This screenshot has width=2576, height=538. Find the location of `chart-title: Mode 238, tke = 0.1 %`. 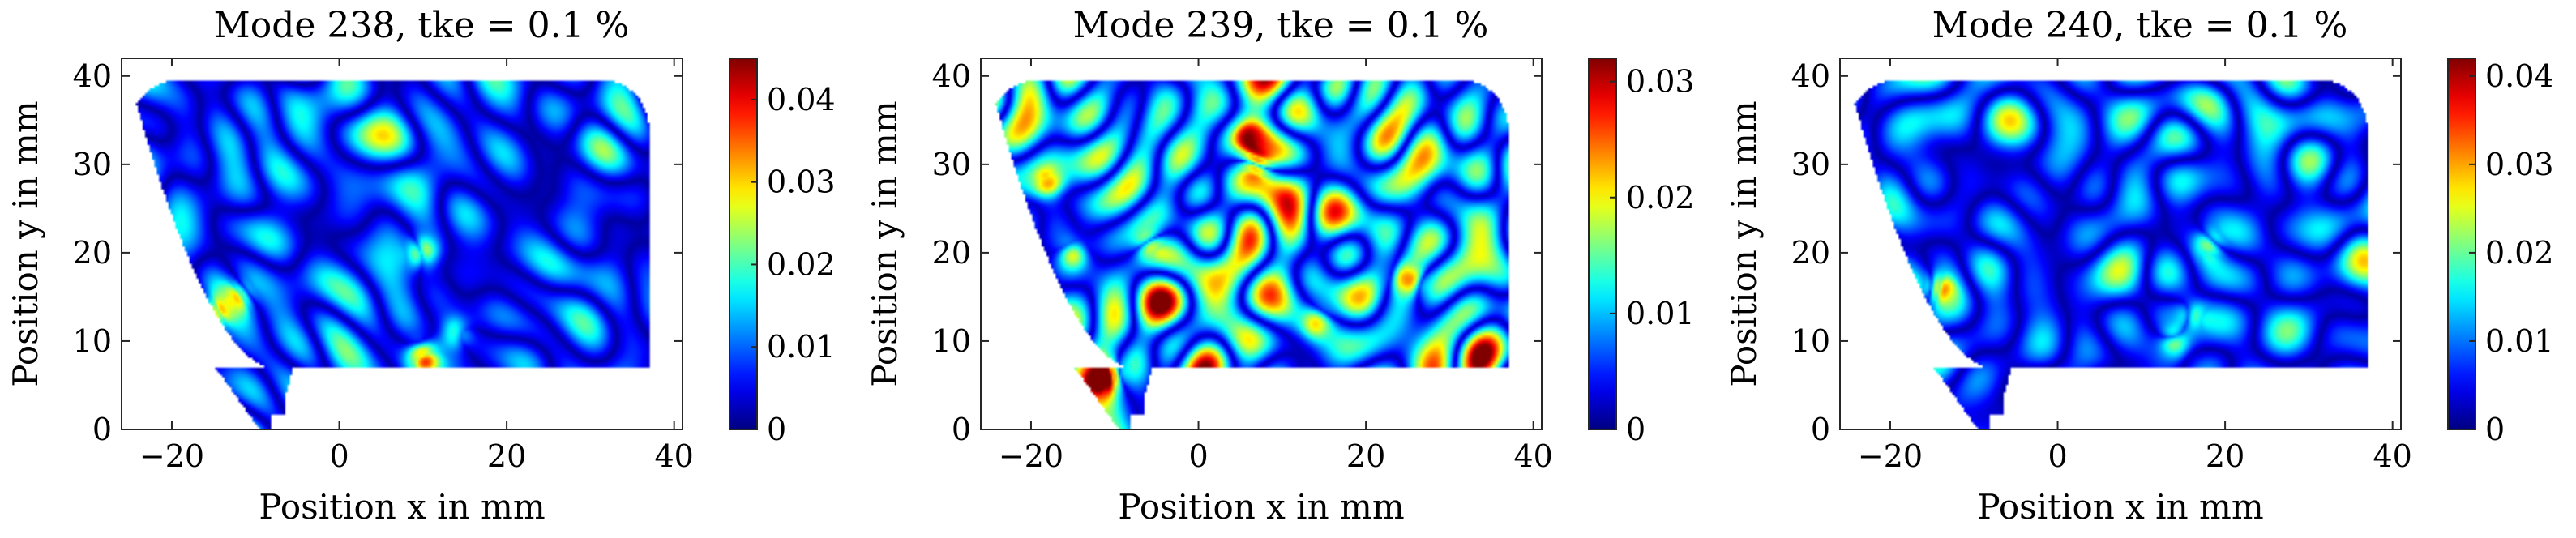

chart-title: Mode 238, tke = 0.1 % is located at coordinates (421, 25).